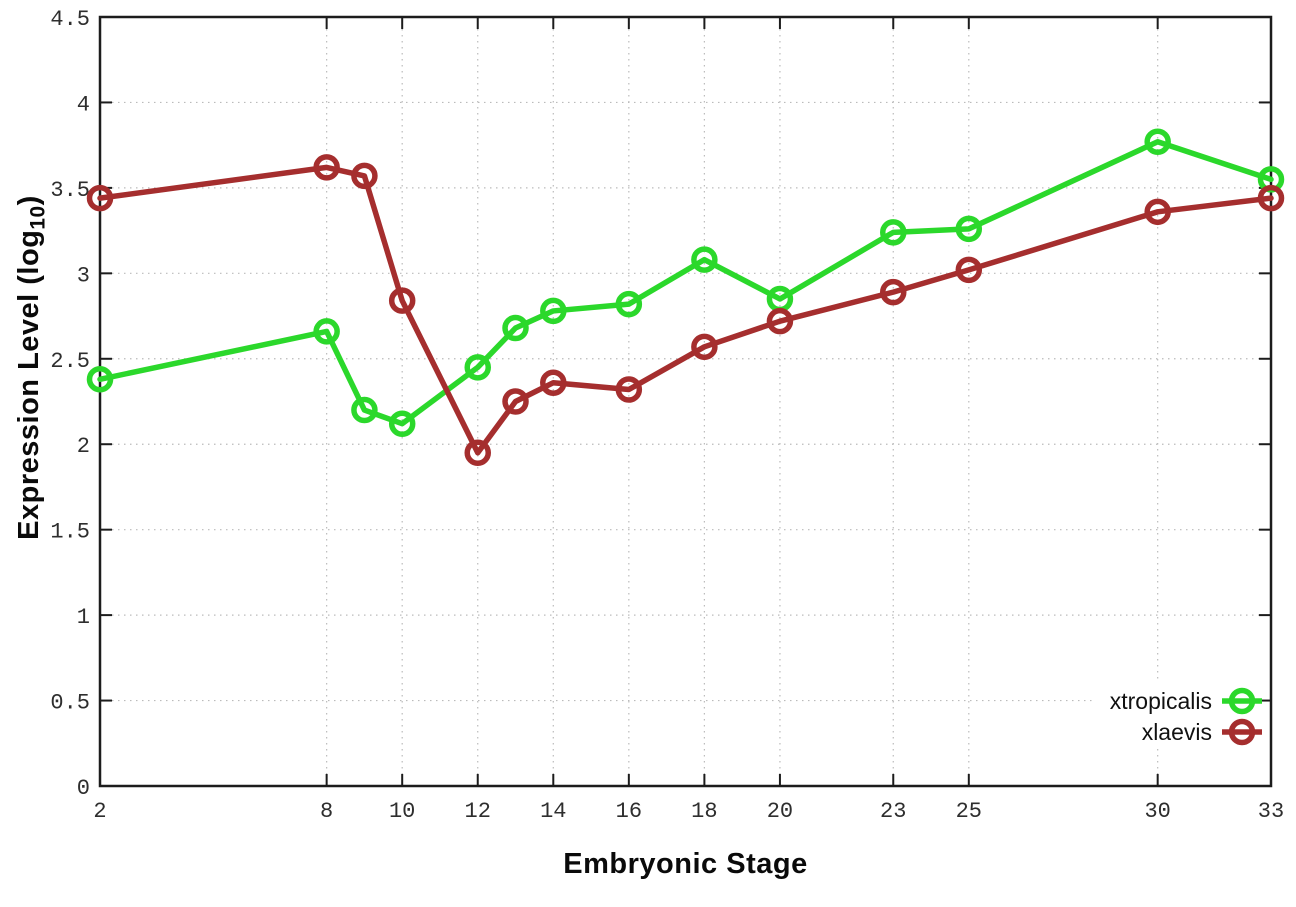 The width and height of the screenshot is (1296, 907). What do you see at coordinates (70, 190) in the screenshot?
I see `y-tick-label: 3.5` at bounding box center [70, 190].